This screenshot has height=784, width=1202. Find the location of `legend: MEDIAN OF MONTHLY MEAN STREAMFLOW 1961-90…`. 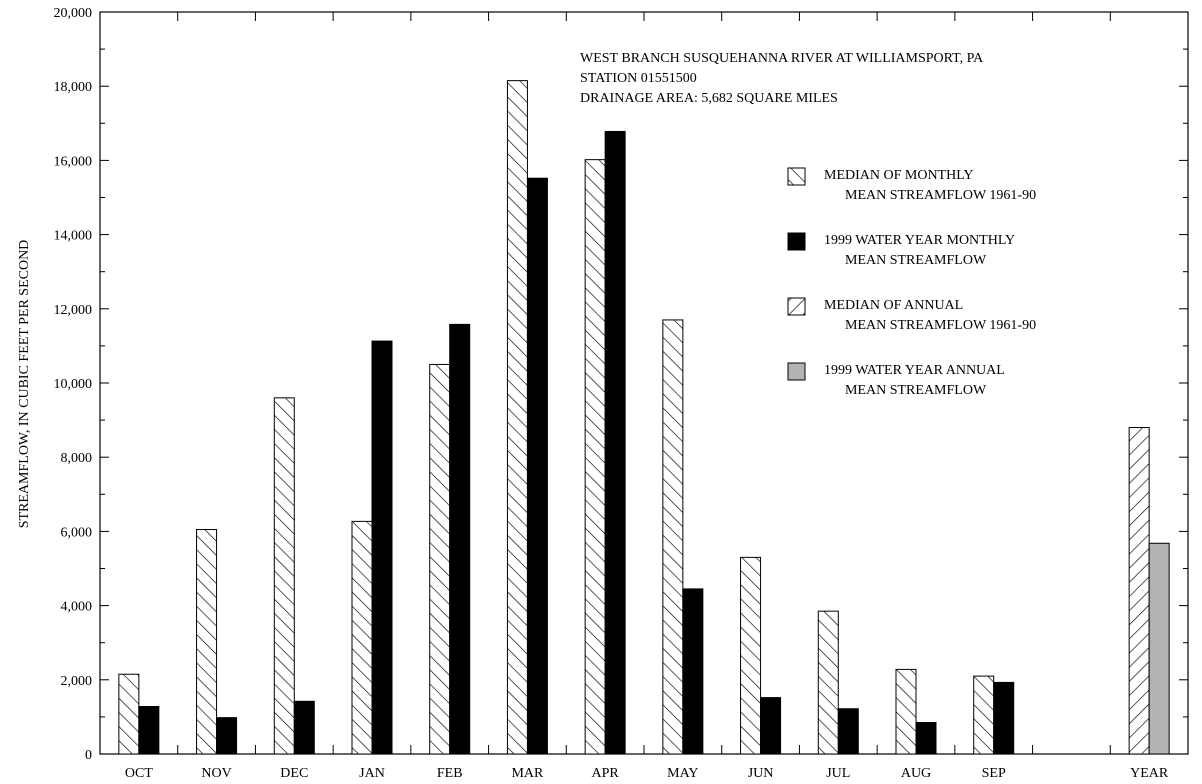

legend: MEDIAN OF MONTHLY MEAN STREAMFLOW 1961-90… is located at coordinates (911, 282).